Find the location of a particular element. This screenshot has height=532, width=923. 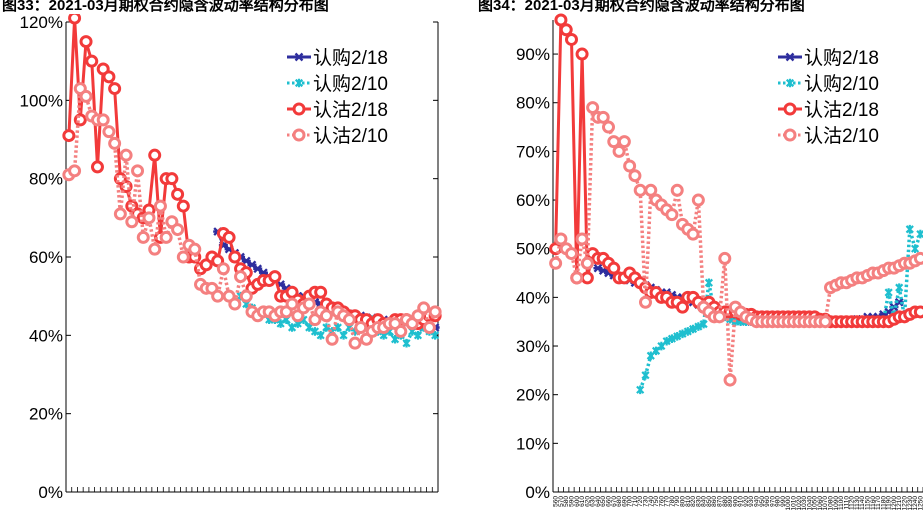

x-tick-label: 1190 is located at coordinates (889, 503).